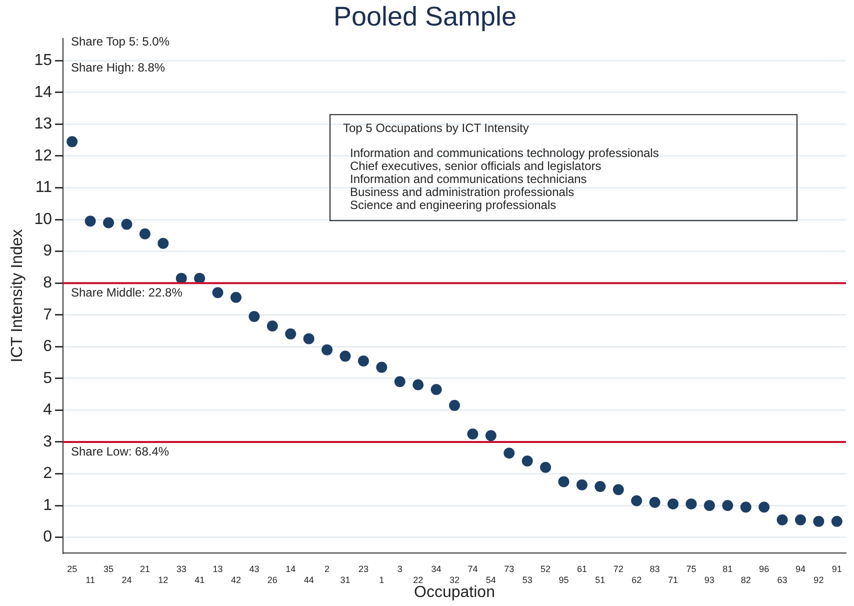 The height and width of the screenshot is (606, 854). Describe the element at coordinates (637, 579) in the screenshot. I see `x-tick-label: 62` at that location.